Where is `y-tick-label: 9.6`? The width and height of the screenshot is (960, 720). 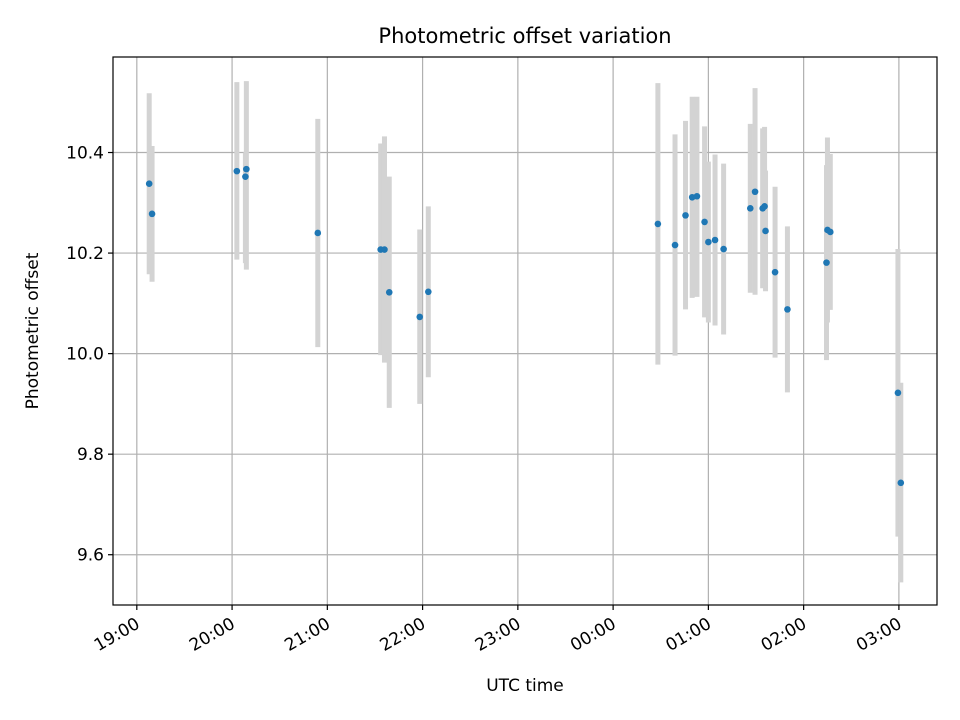
y-tick-label: 9.6 is located at coordinates (90, 556).